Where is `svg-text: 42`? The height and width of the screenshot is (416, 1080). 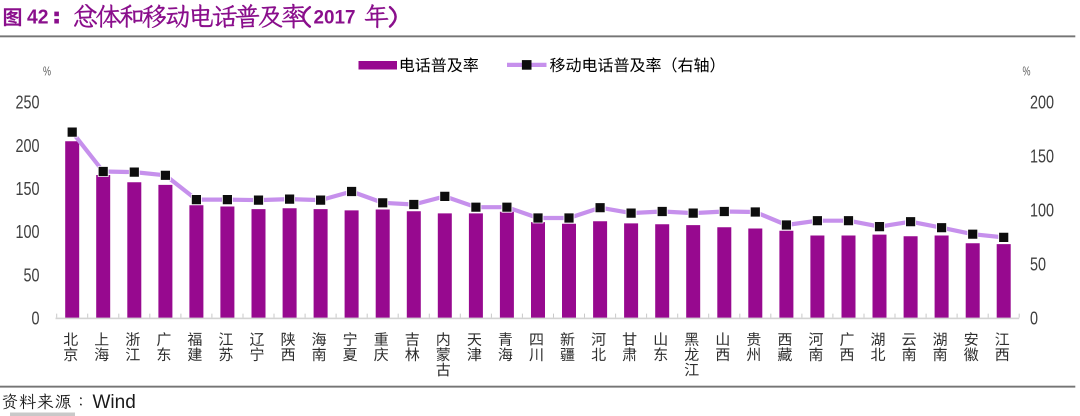
svg-text: 42 is located at coordinates (38, 17).